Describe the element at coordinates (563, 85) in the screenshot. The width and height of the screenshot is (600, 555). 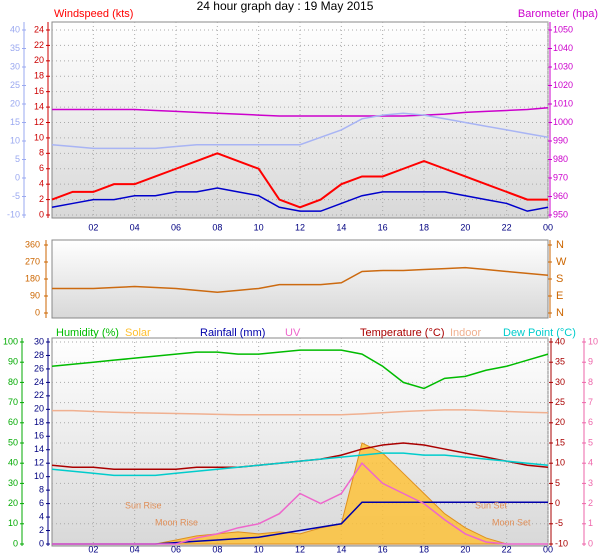
I see `y-tick-label: 1020` at that location.